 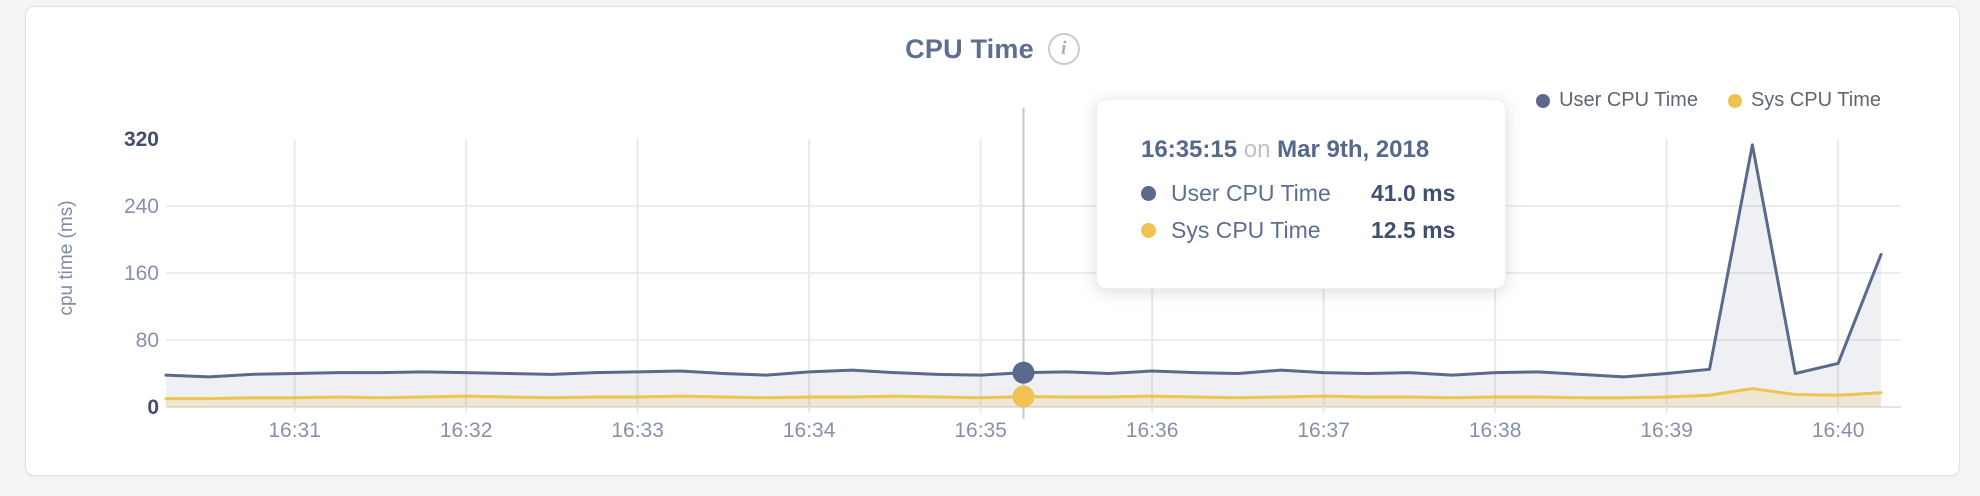 What do you see at coordinates (1063, 49) in the screenshot?
I see `info-icon: i` at bounding box center [1063, 49].